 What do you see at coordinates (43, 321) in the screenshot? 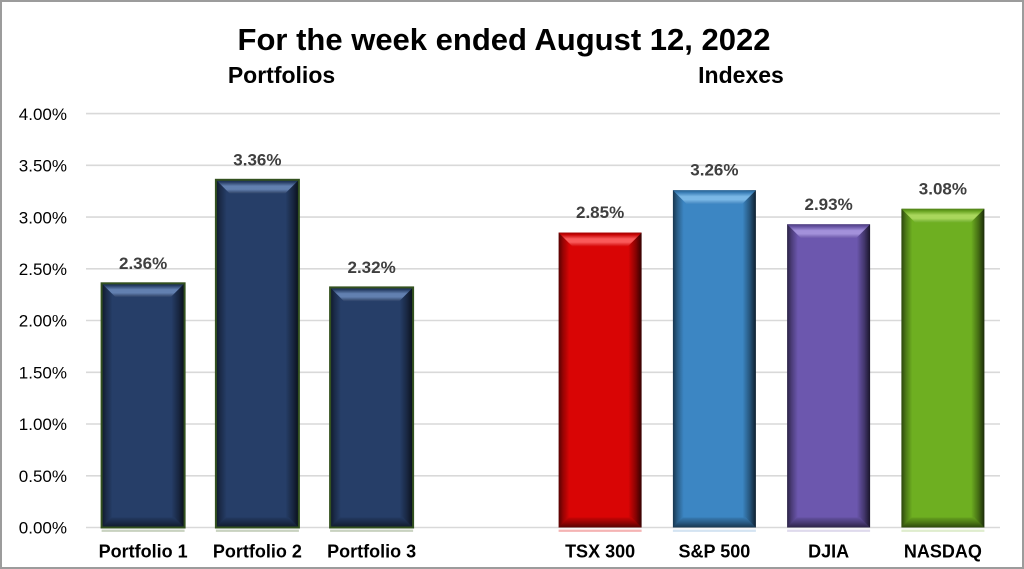
I see `svg-text: 2.00%` at bounding box center [43, 321].